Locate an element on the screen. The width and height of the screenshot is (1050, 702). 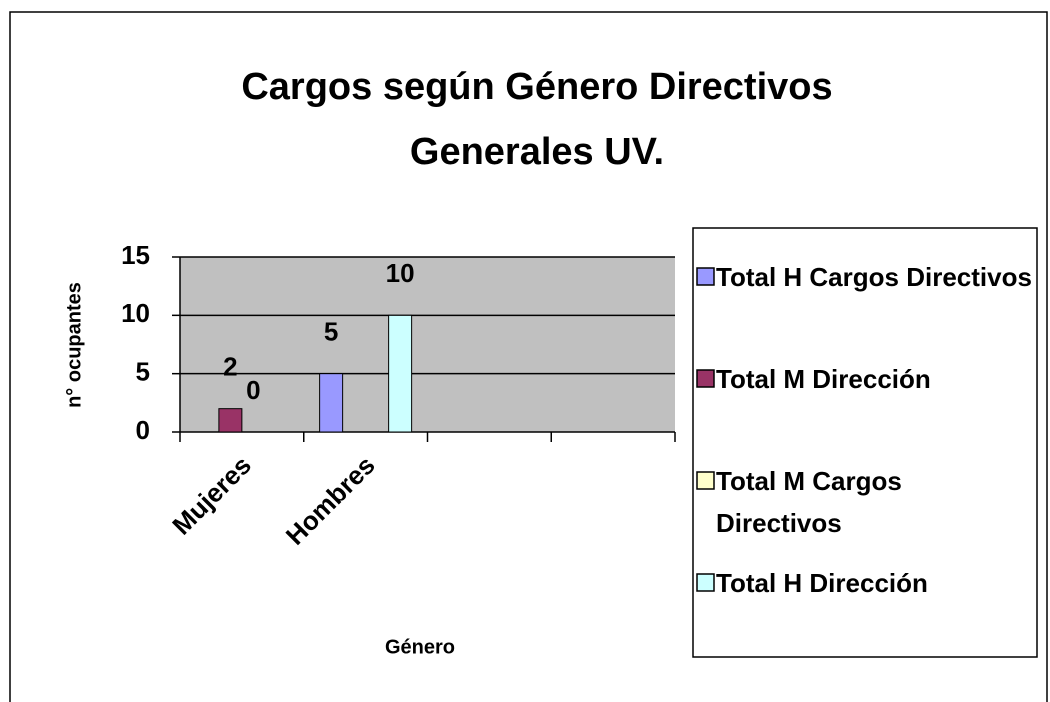
legend-label: Total M Cargos Directivos is located at coordinates (809, 502).